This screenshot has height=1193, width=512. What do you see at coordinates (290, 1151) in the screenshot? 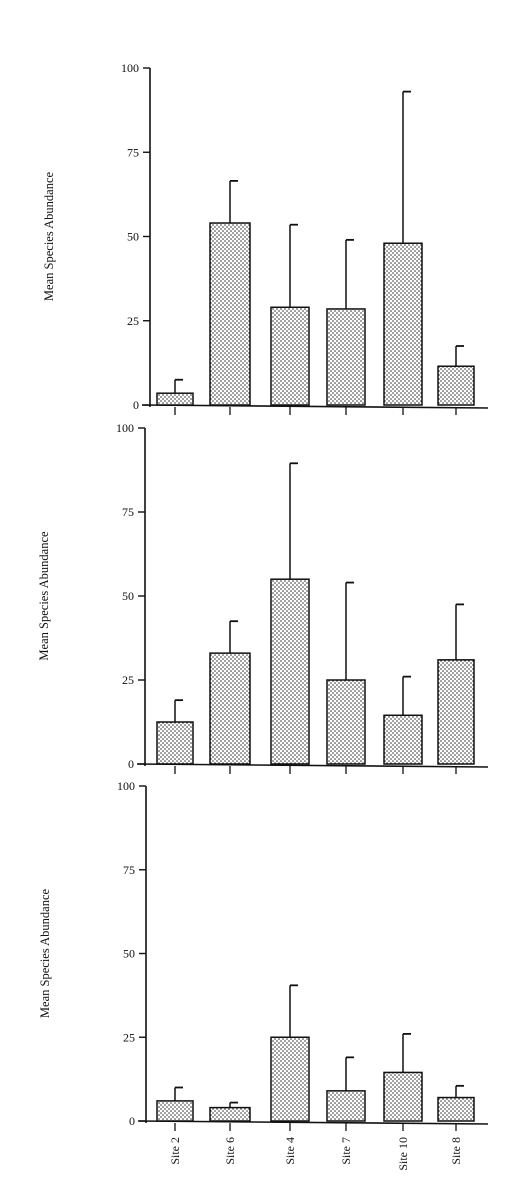
I see `x-tick-label: Site 4` at bounding box center [290, 1151].